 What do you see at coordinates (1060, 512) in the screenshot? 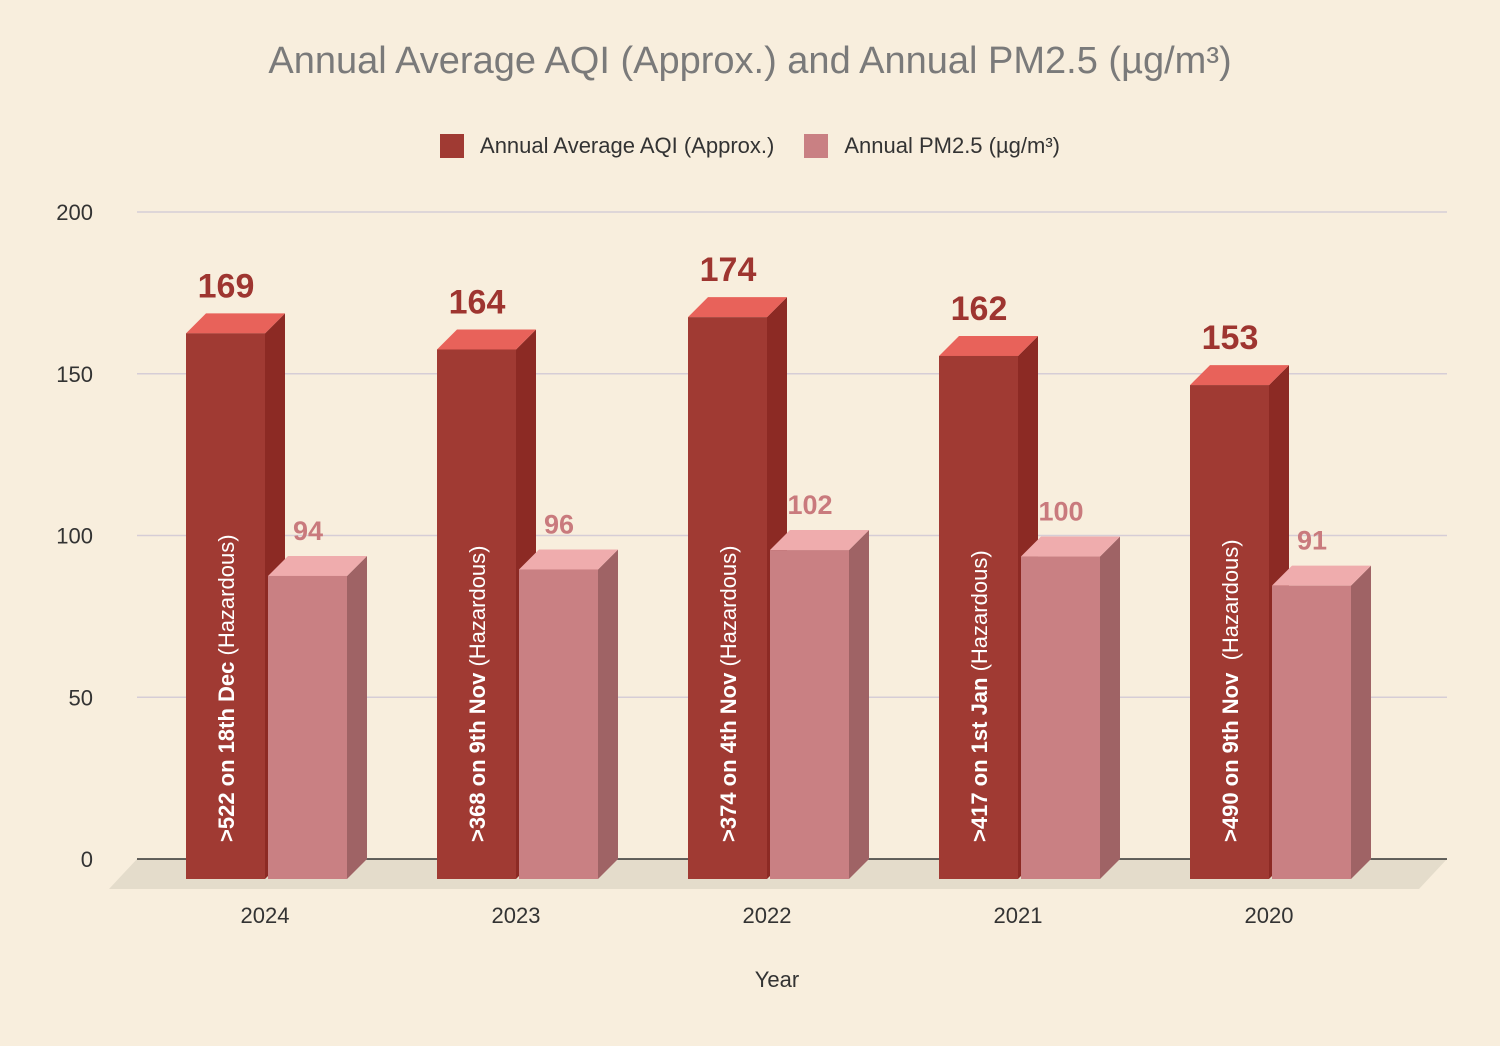
I see `data-label-pm25: 100` at bounding box center [1060, 512].